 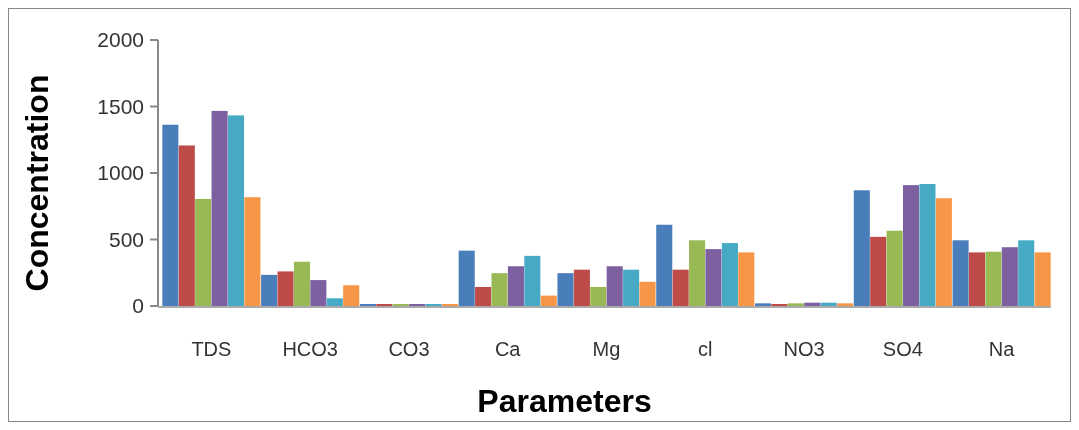 I want to click on x-tick-label: CO3, so click(x=409, y=349).